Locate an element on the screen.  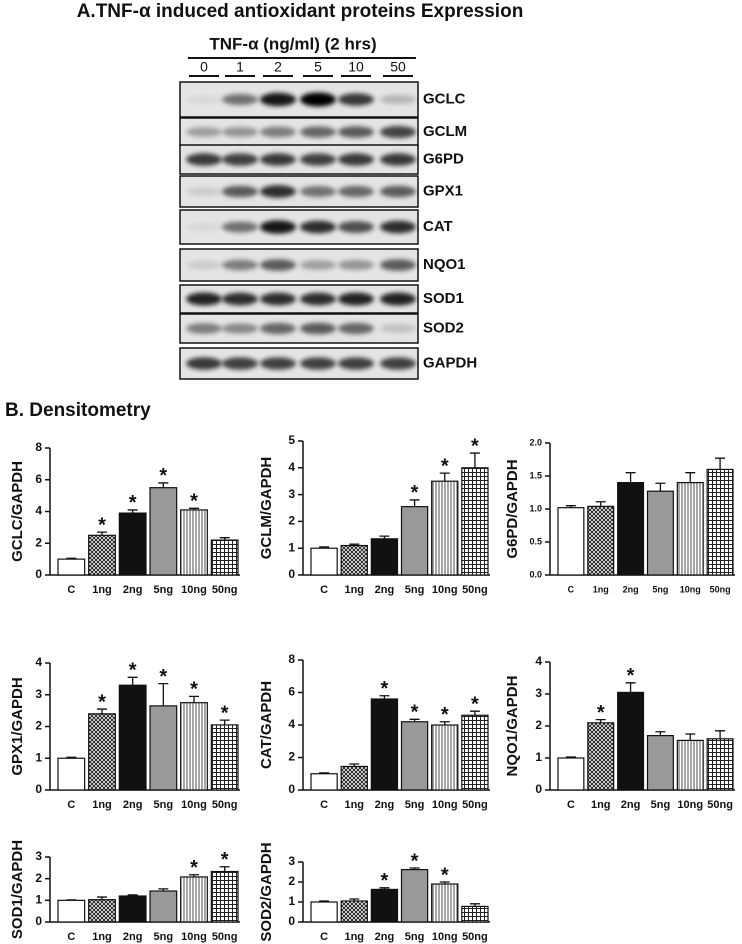
blot-strip is located at coordinates (299, 99).